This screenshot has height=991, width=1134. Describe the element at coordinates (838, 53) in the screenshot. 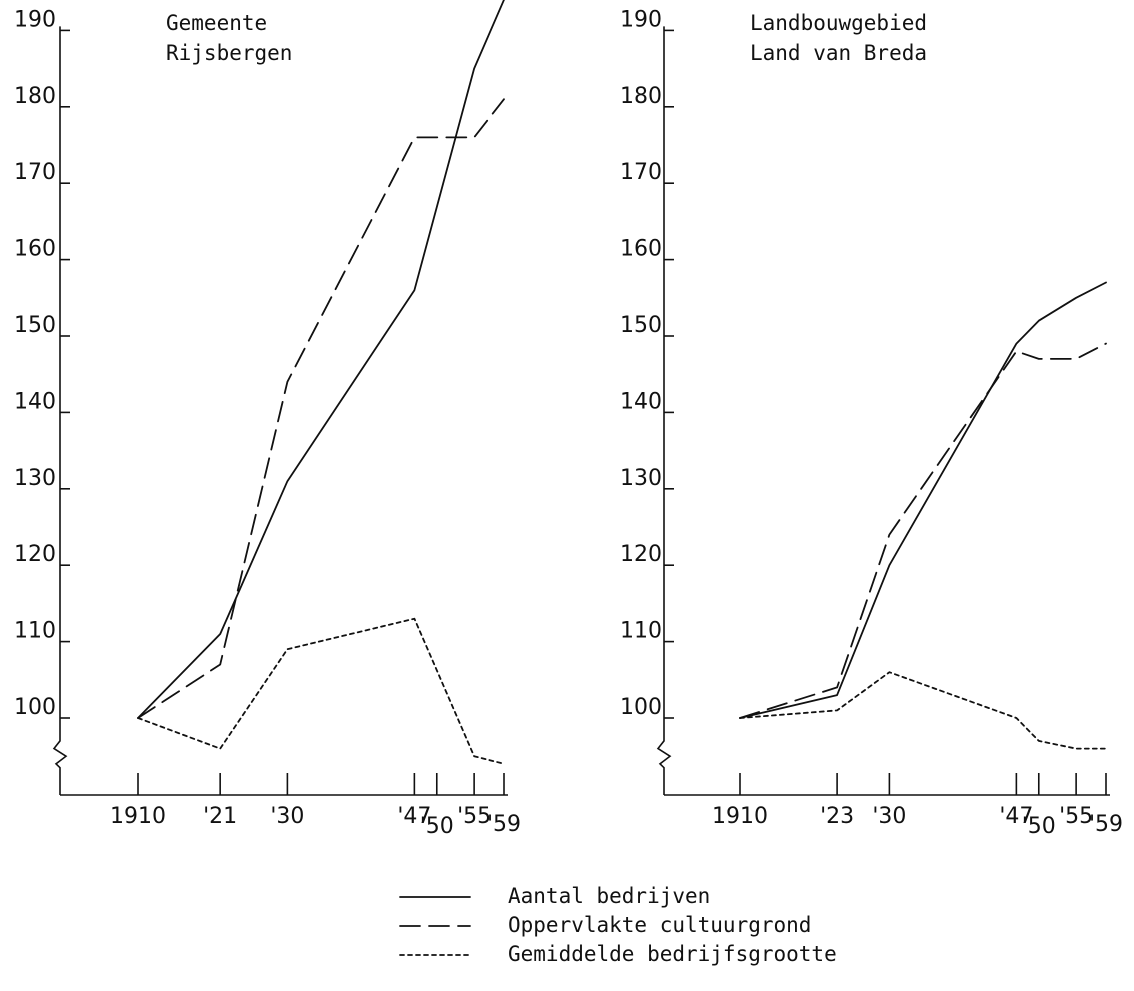

I see `chart-title-line: Land van Breda` at that location.